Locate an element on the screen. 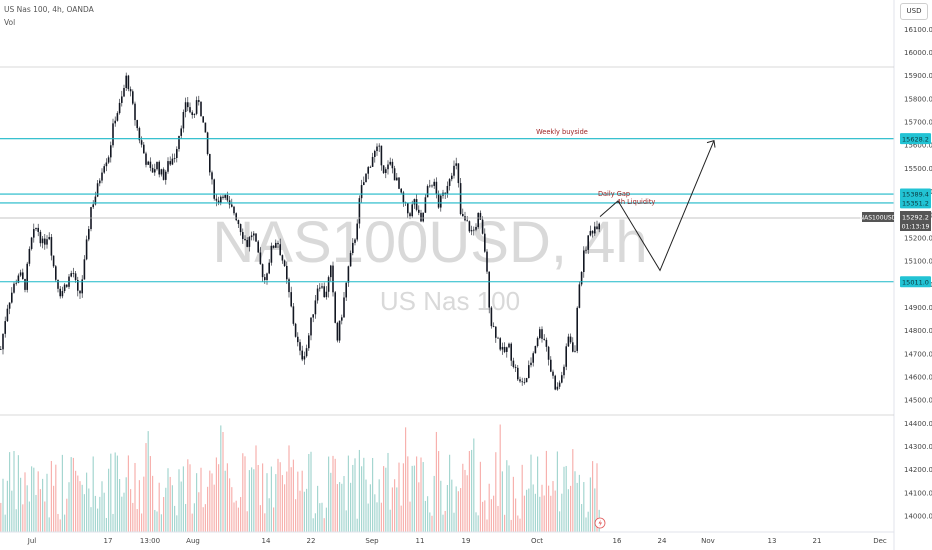  level-price-tag: 15351.2 is located at coordinates (915, 203).